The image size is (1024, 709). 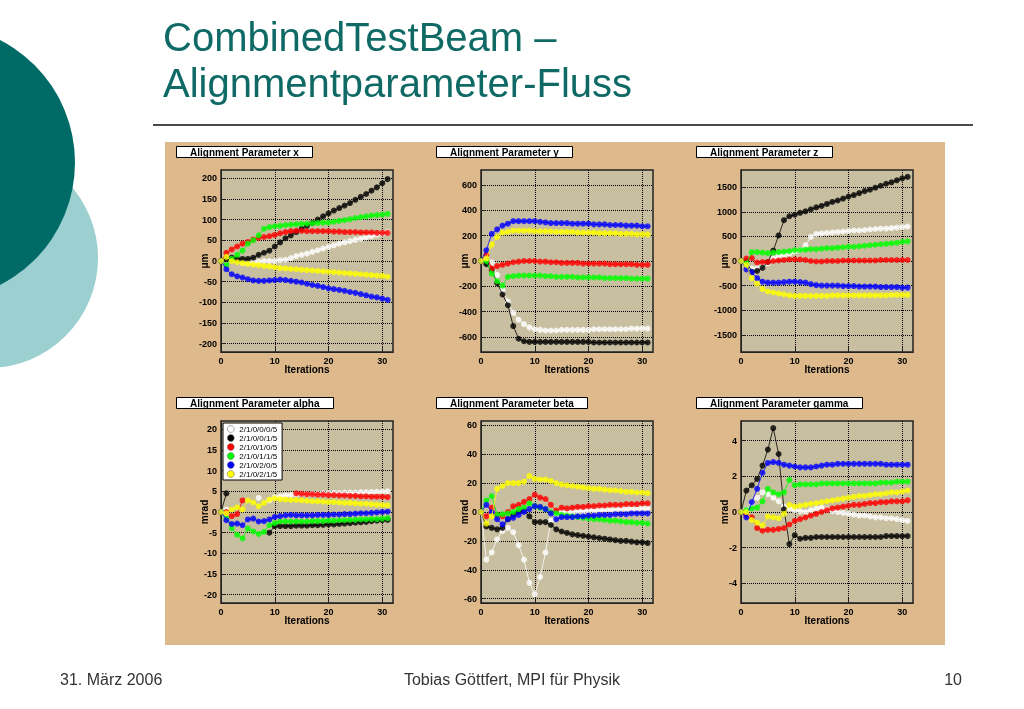 I want to click on legend-label: 2/1/0/0/1/5, so click(x=258, y=438).